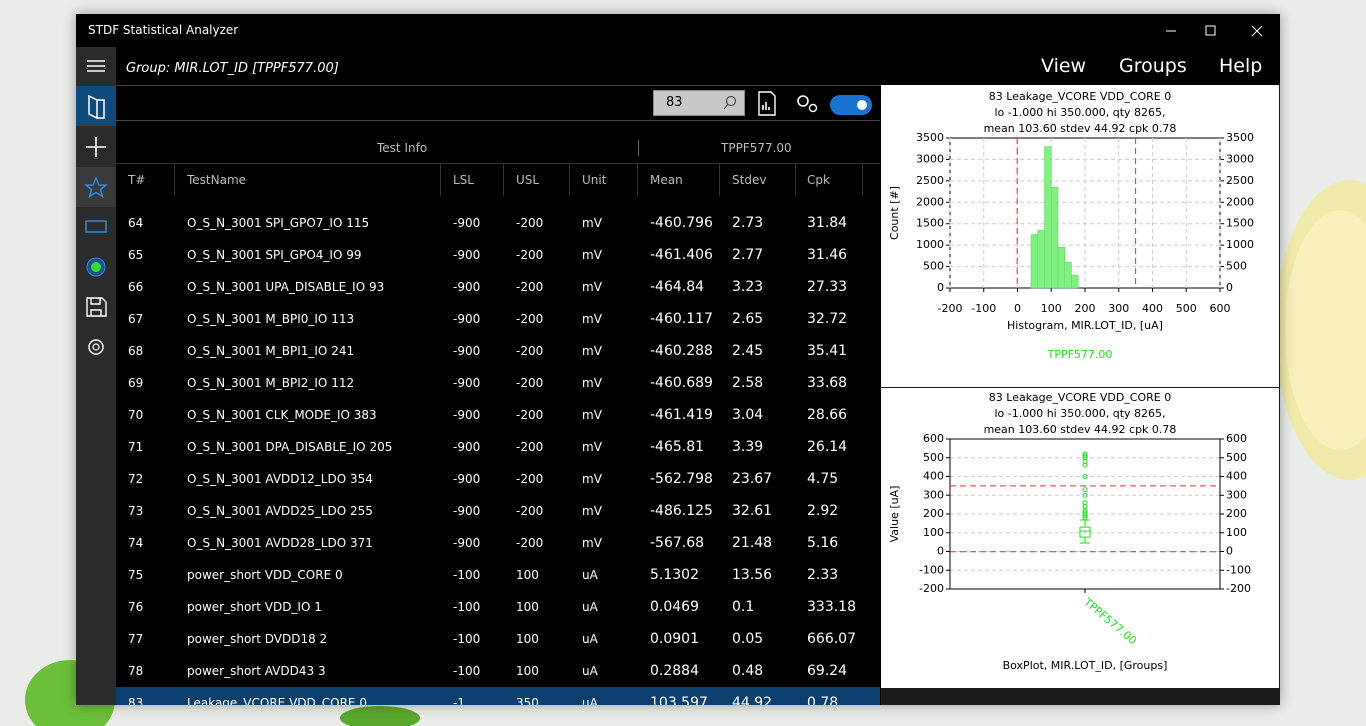 The image size is (1366, 726). Describe the element at coordinates (818, 180) in the screenshot. I see `column-header: Cpk` at that location.